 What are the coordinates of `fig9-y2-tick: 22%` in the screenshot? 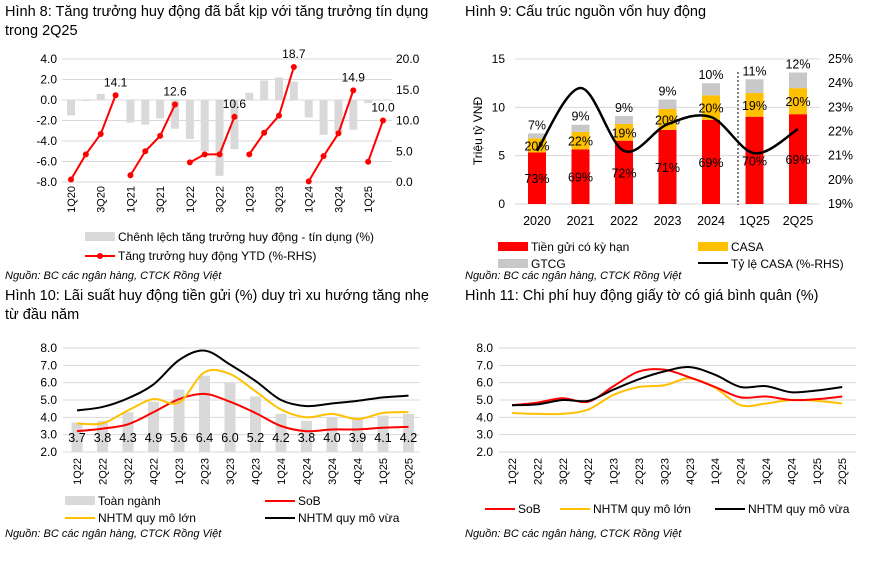 It's located at (840, 132).